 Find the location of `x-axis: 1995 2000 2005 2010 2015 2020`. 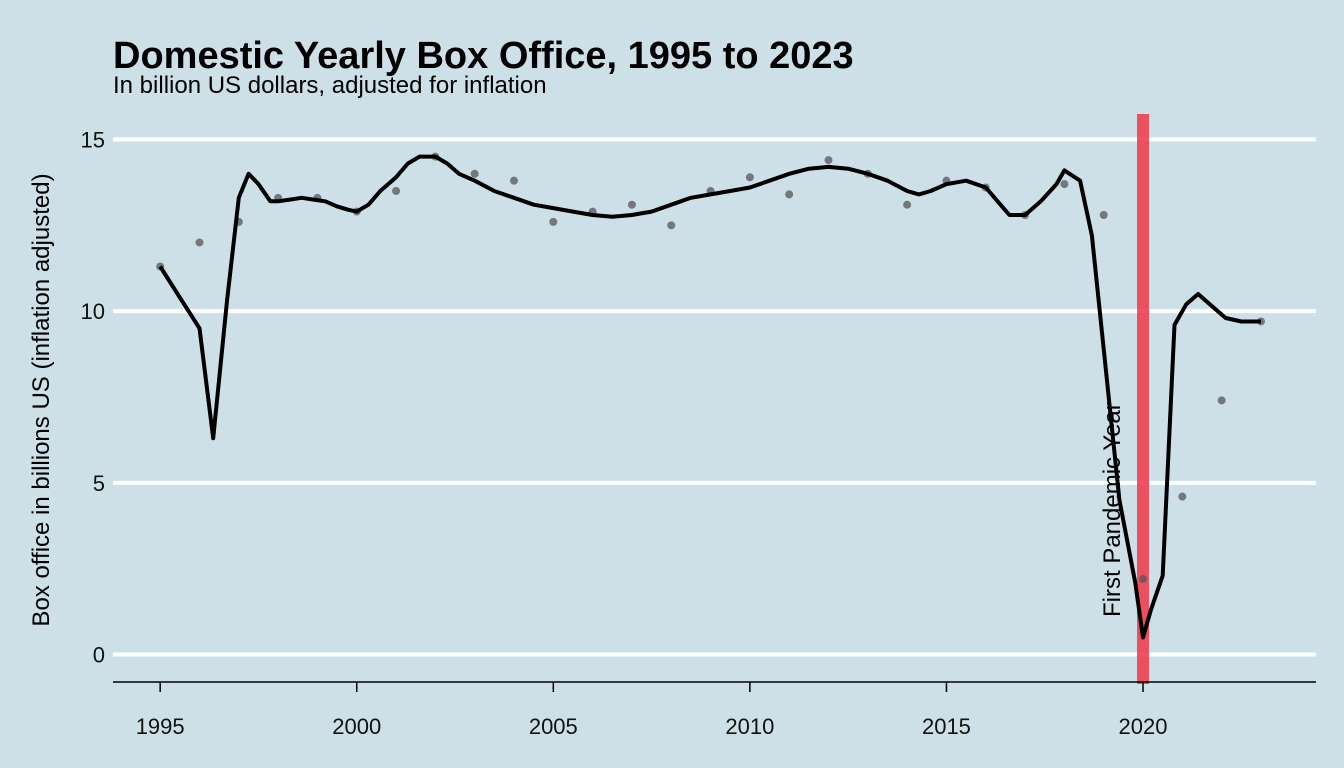

x-axis: 1995 2000 2005 2010 2015 2020 is located at coordinates (714, 710).